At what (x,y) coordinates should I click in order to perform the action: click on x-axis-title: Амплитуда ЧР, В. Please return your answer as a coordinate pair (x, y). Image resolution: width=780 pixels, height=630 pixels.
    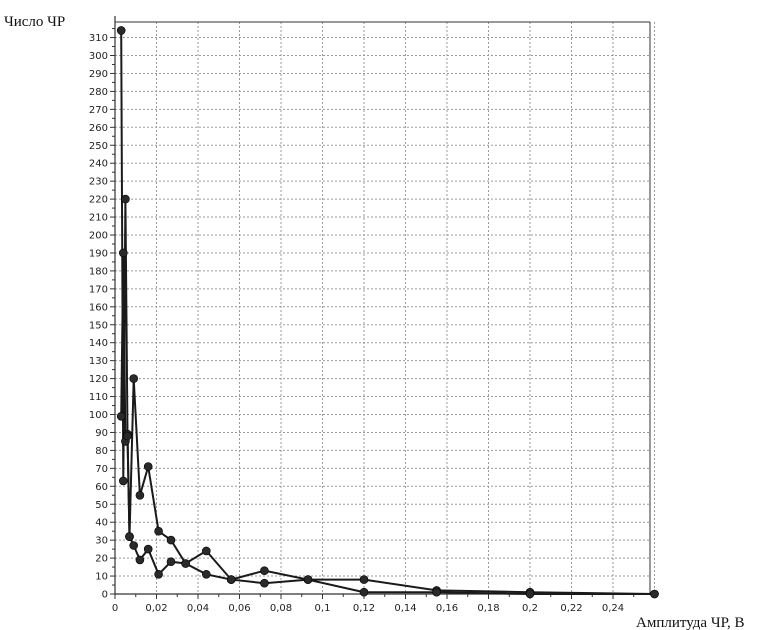
    Looking at the image, I should click on (690, 622).